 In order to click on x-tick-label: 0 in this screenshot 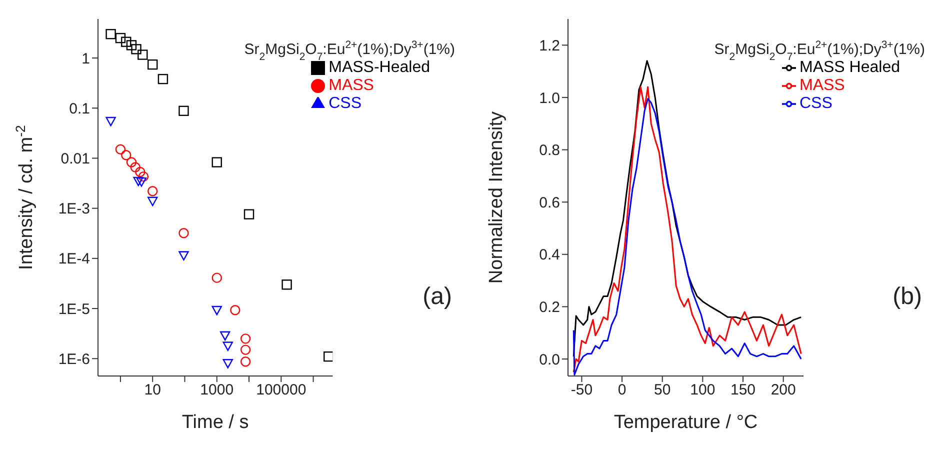, I will do `click(622, 390)`.